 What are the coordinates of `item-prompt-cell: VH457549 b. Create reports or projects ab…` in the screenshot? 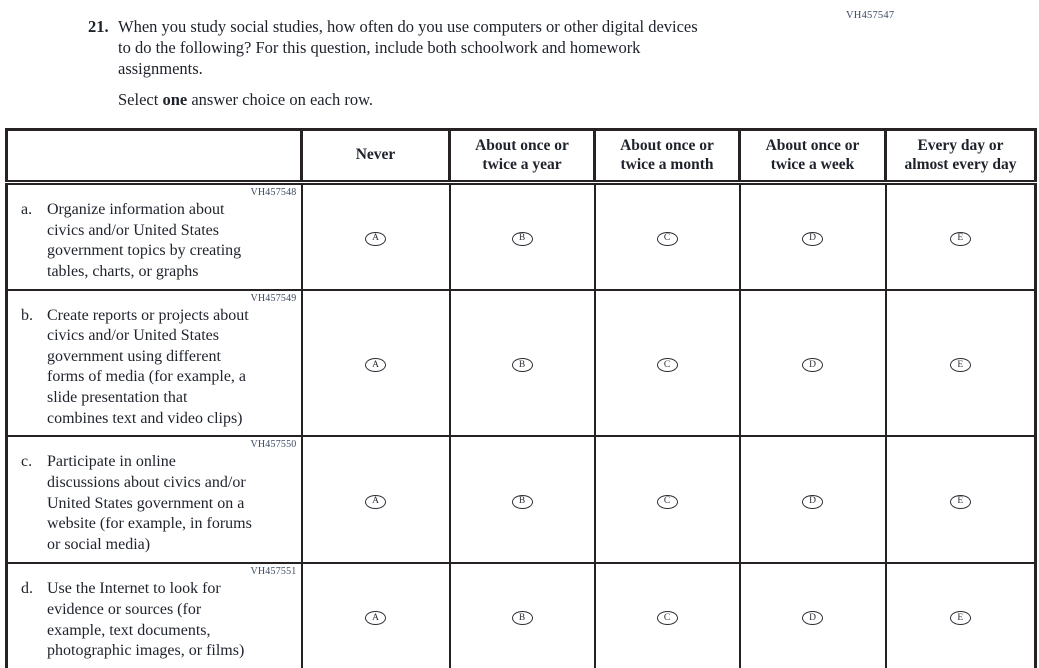 It's located at (154, 363).